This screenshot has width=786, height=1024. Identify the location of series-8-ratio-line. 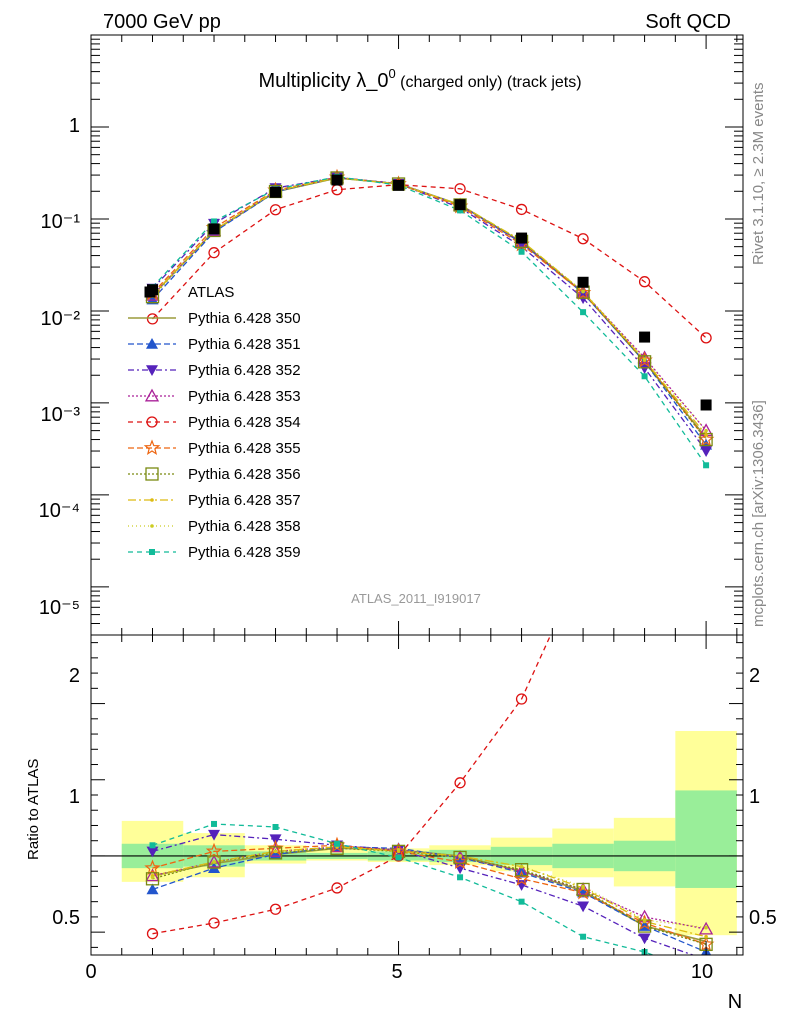
(429, 892).